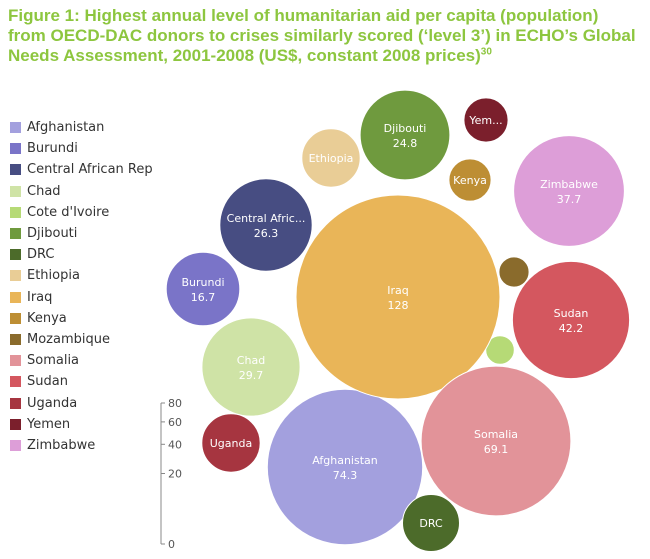  Describe the element at coordinates (251, 360) in the screenshot. I see `bubble-label: Chad` at that location.